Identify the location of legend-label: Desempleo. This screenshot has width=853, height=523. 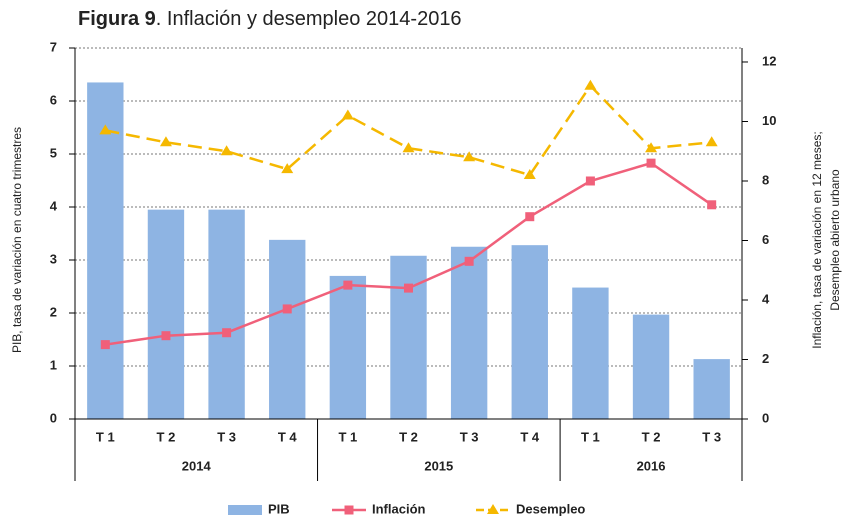
(550, 508).